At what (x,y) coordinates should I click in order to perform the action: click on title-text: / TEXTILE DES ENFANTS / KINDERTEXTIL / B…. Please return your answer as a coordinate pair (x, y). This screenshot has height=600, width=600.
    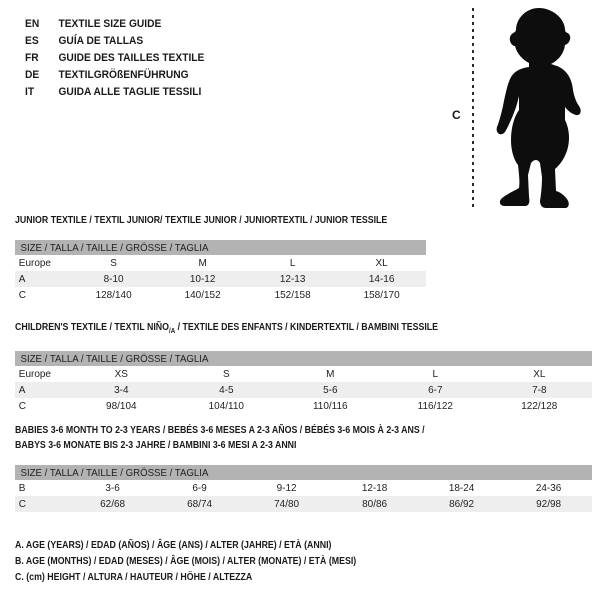
    Looking at the image, I should click on (307, 327).